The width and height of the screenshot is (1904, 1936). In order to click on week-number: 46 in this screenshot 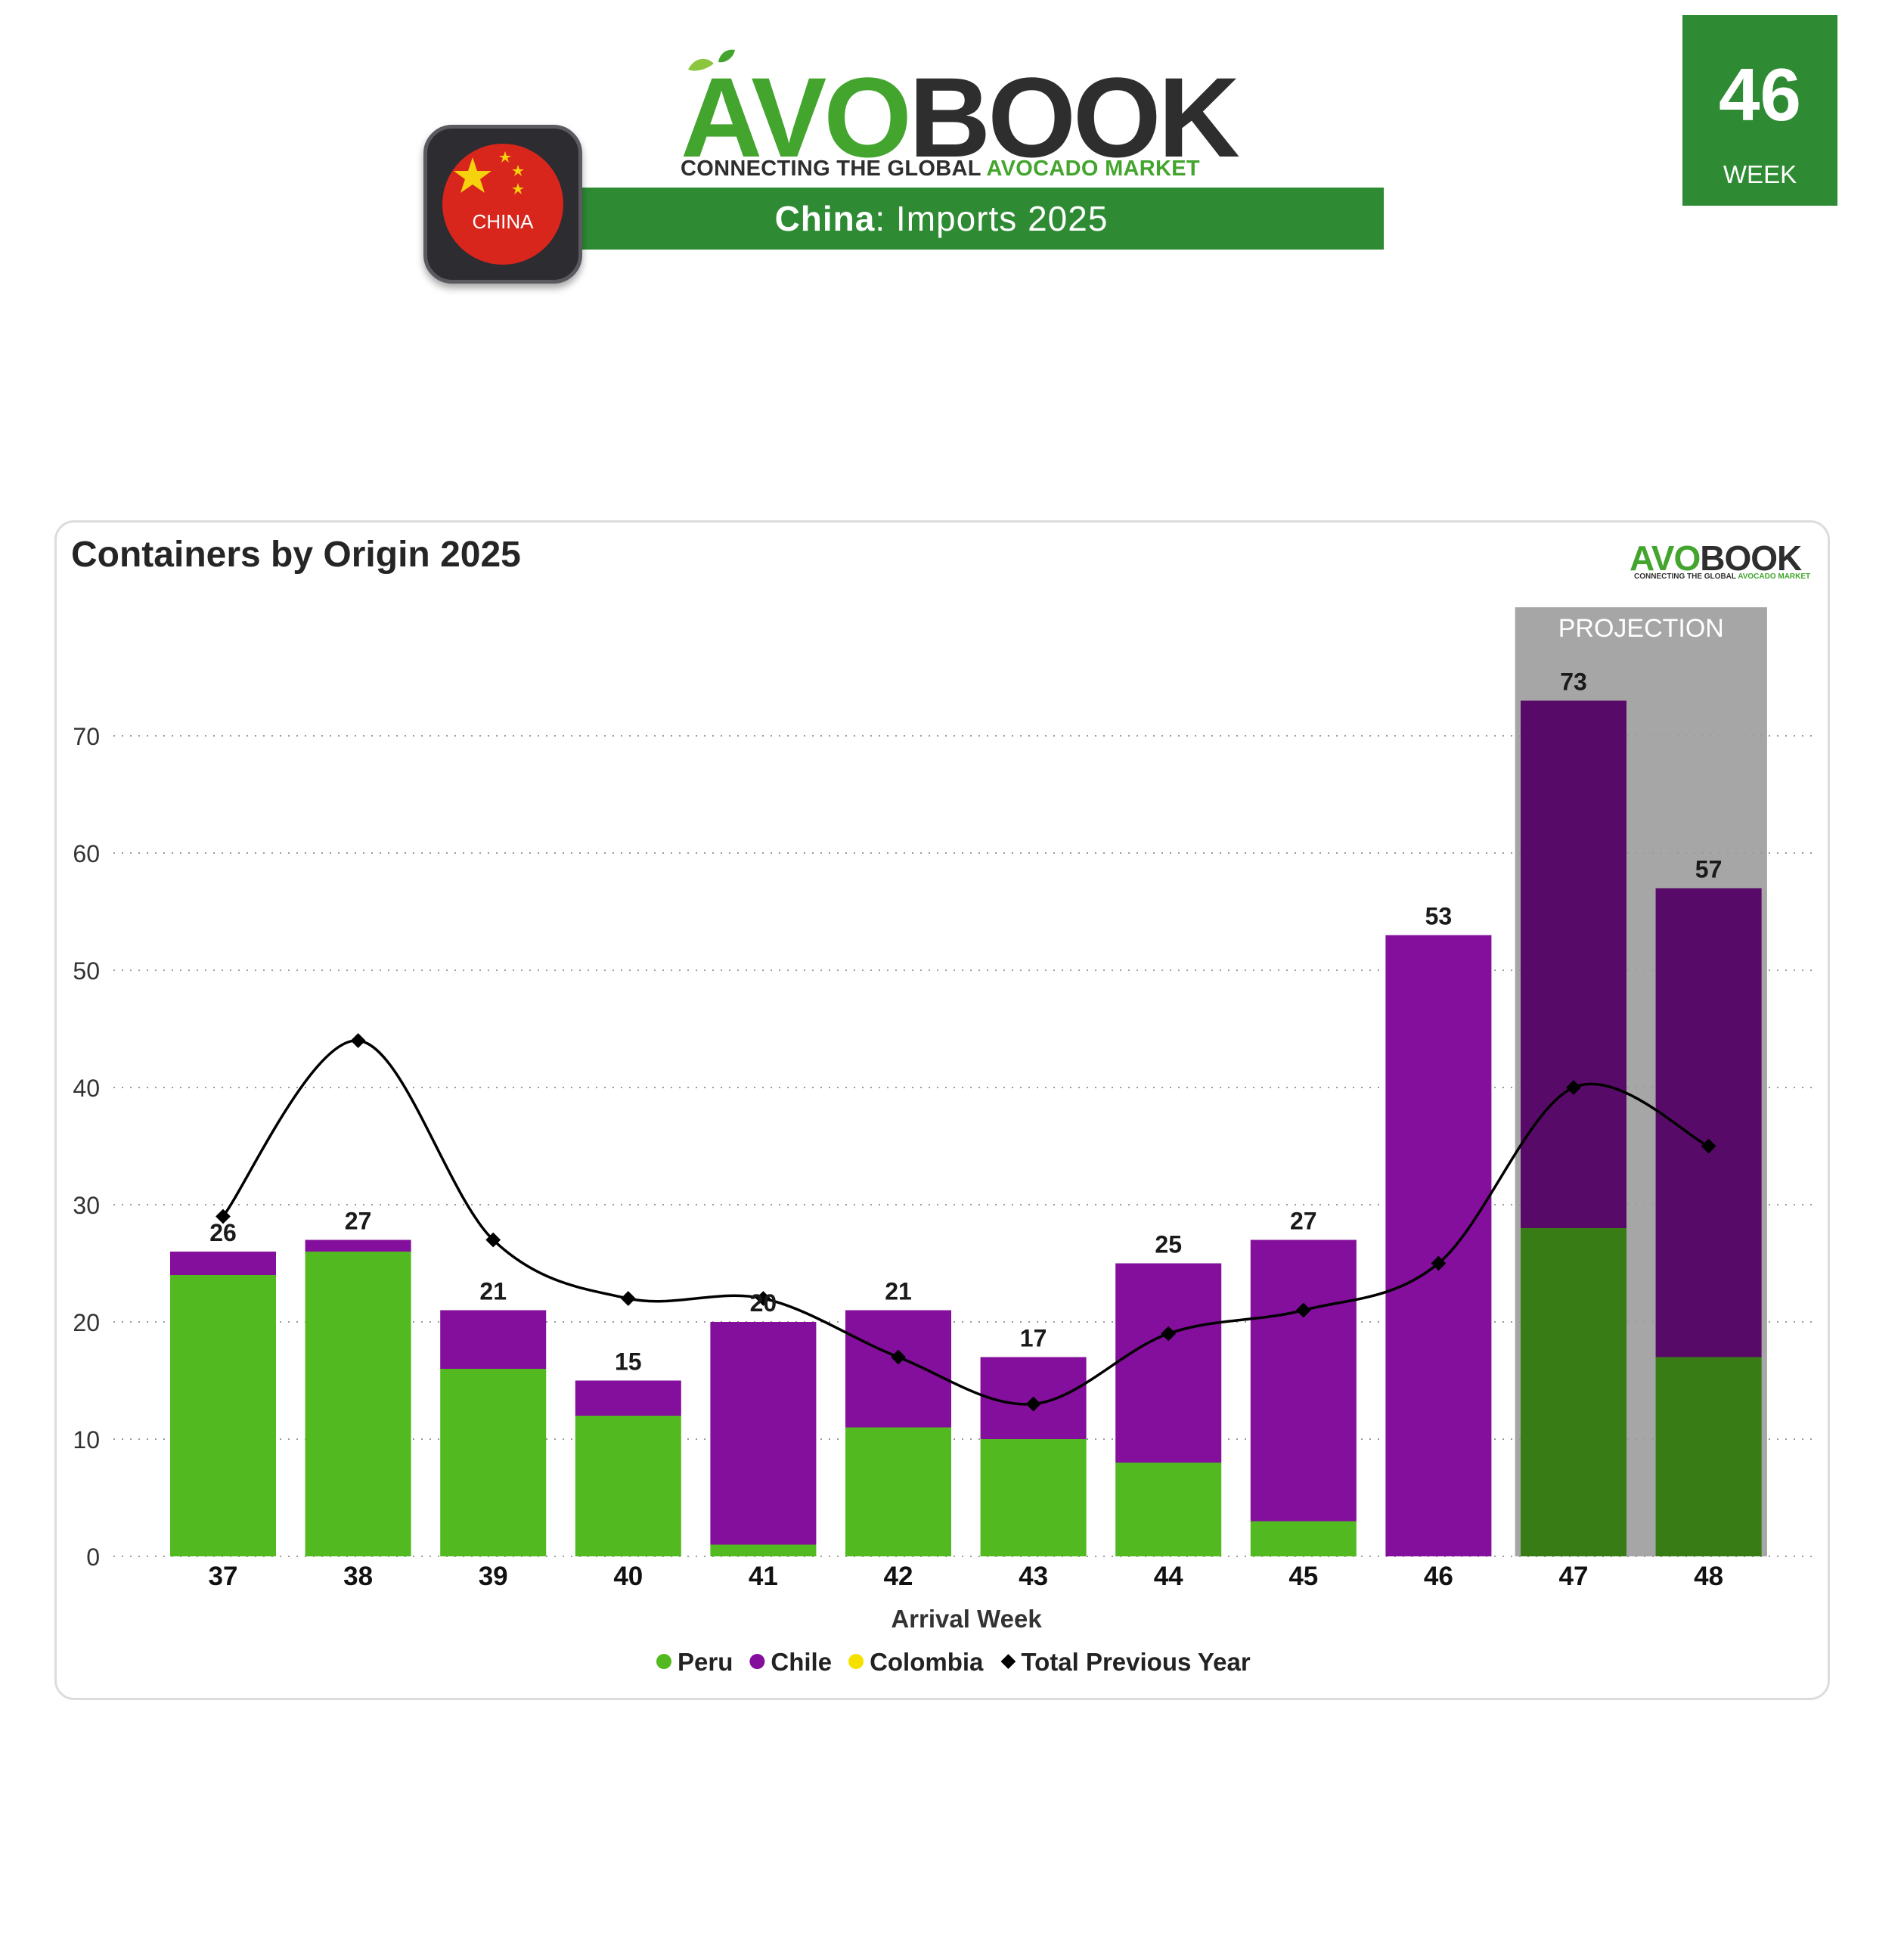, I will do `click(1759, 94)`.